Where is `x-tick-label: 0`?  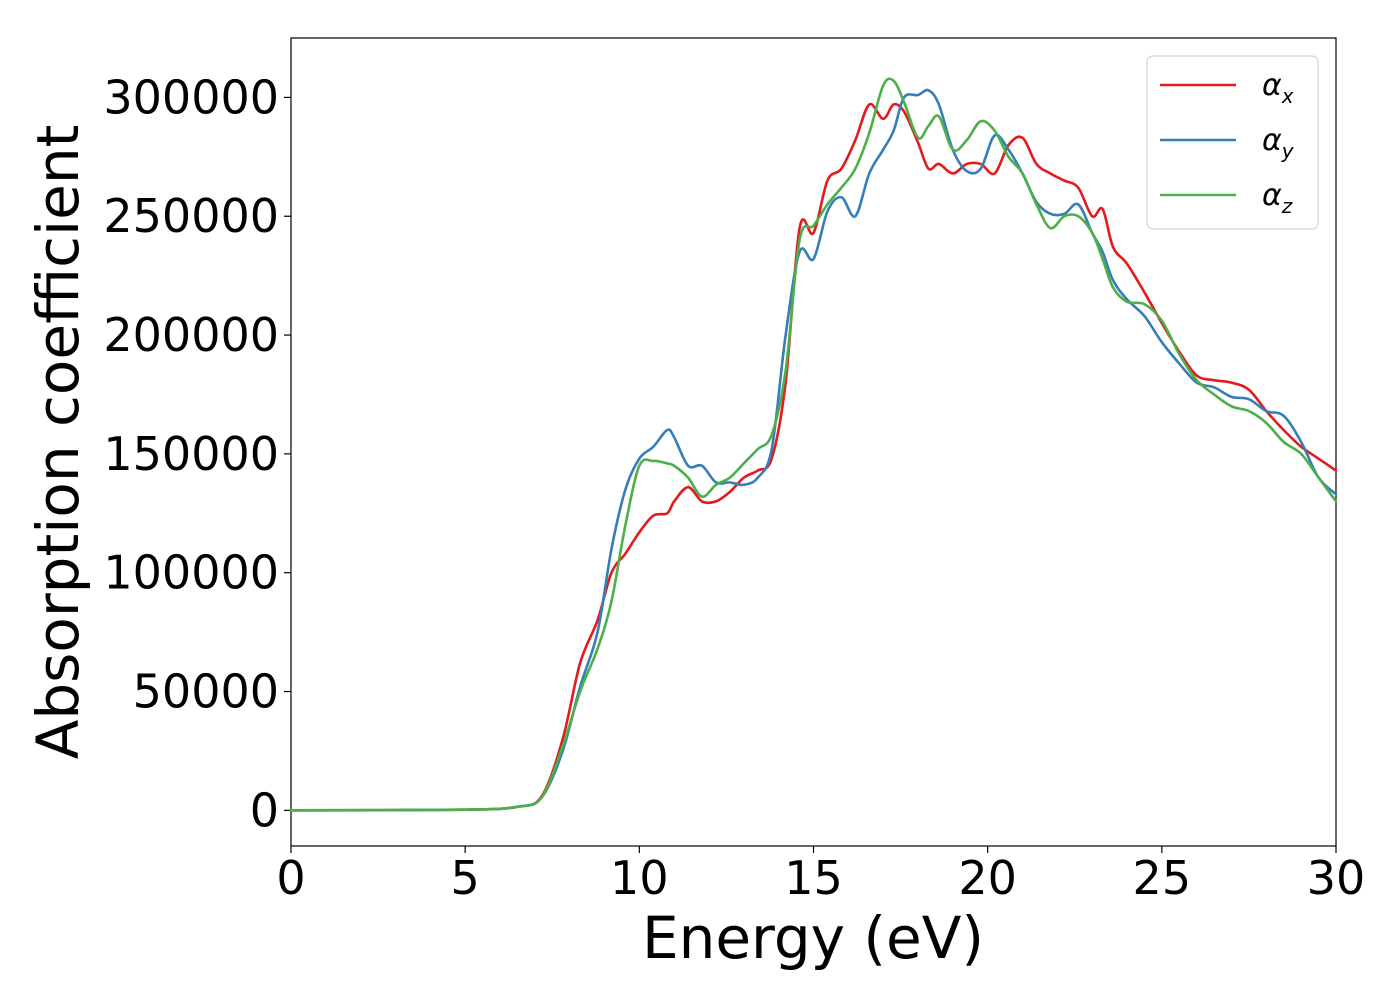
x-tick-label: 0 is located at coordinates (290, 878).